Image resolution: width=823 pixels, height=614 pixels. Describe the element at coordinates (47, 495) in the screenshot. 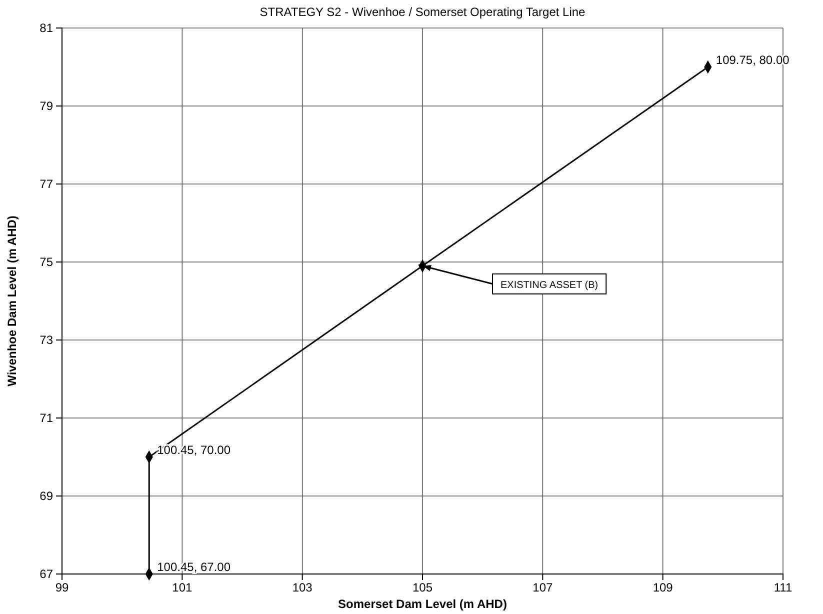

I see `y-tick-label: 69` at that location.